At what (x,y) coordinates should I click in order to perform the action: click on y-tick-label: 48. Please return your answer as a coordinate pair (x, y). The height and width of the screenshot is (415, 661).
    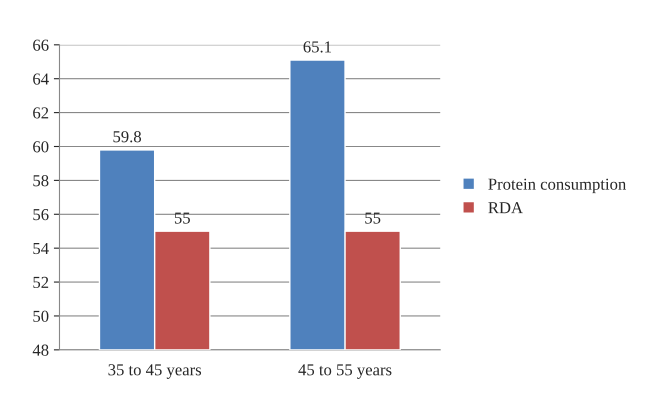
    Looking at the image, I should click on (40, 350).